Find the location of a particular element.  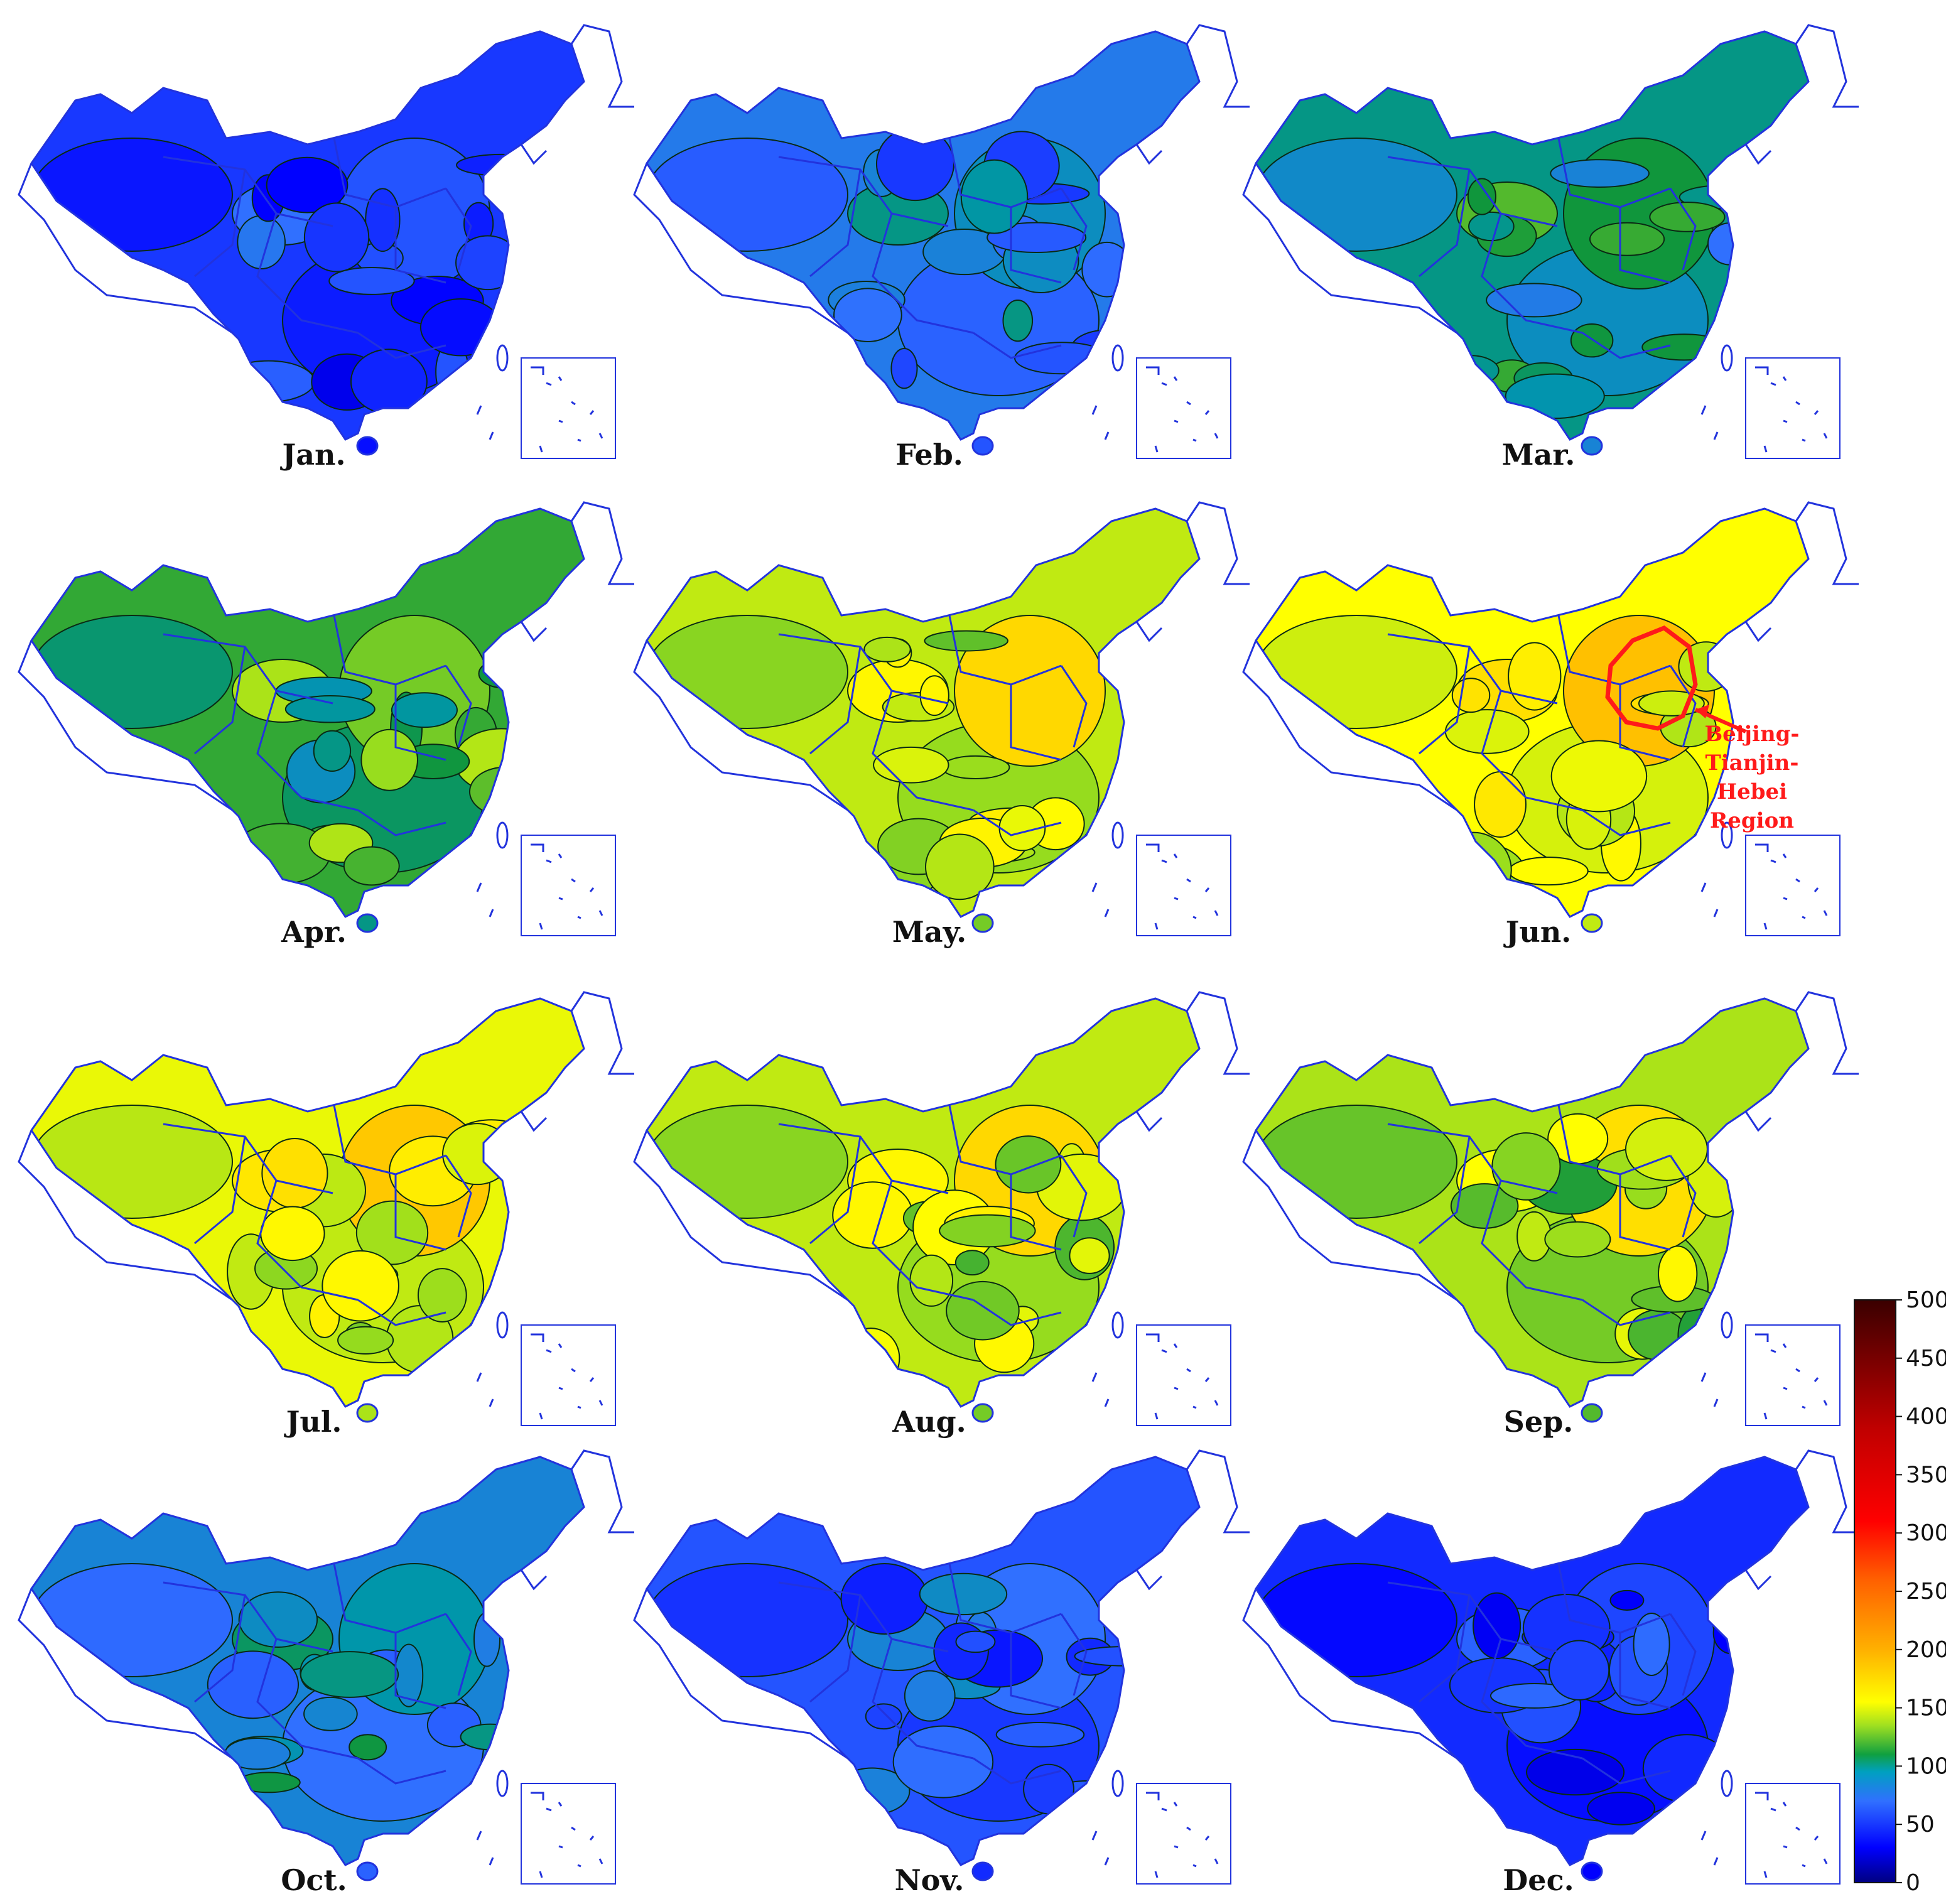

month-label: Oct. is located at coordinates (314, 1880).